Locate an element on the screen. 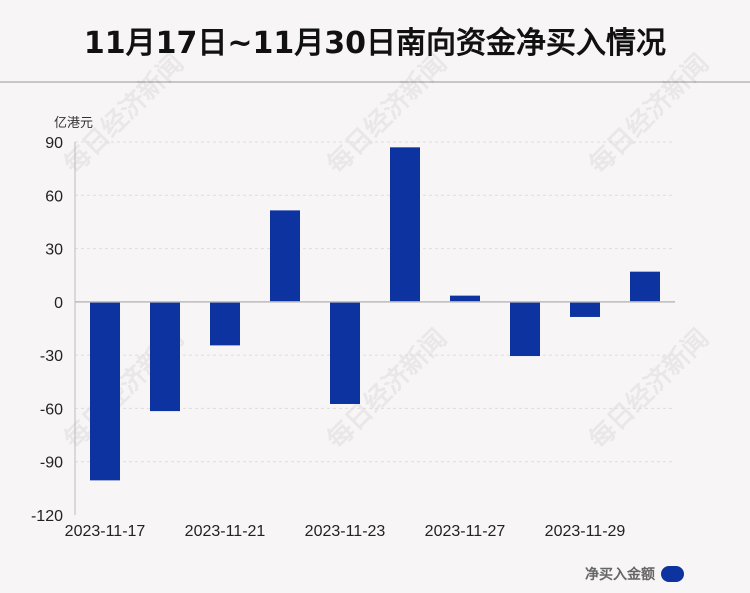 This screenshot has width=750, height=593. y-tick-label: -120 is located at coordinates (47, 516).